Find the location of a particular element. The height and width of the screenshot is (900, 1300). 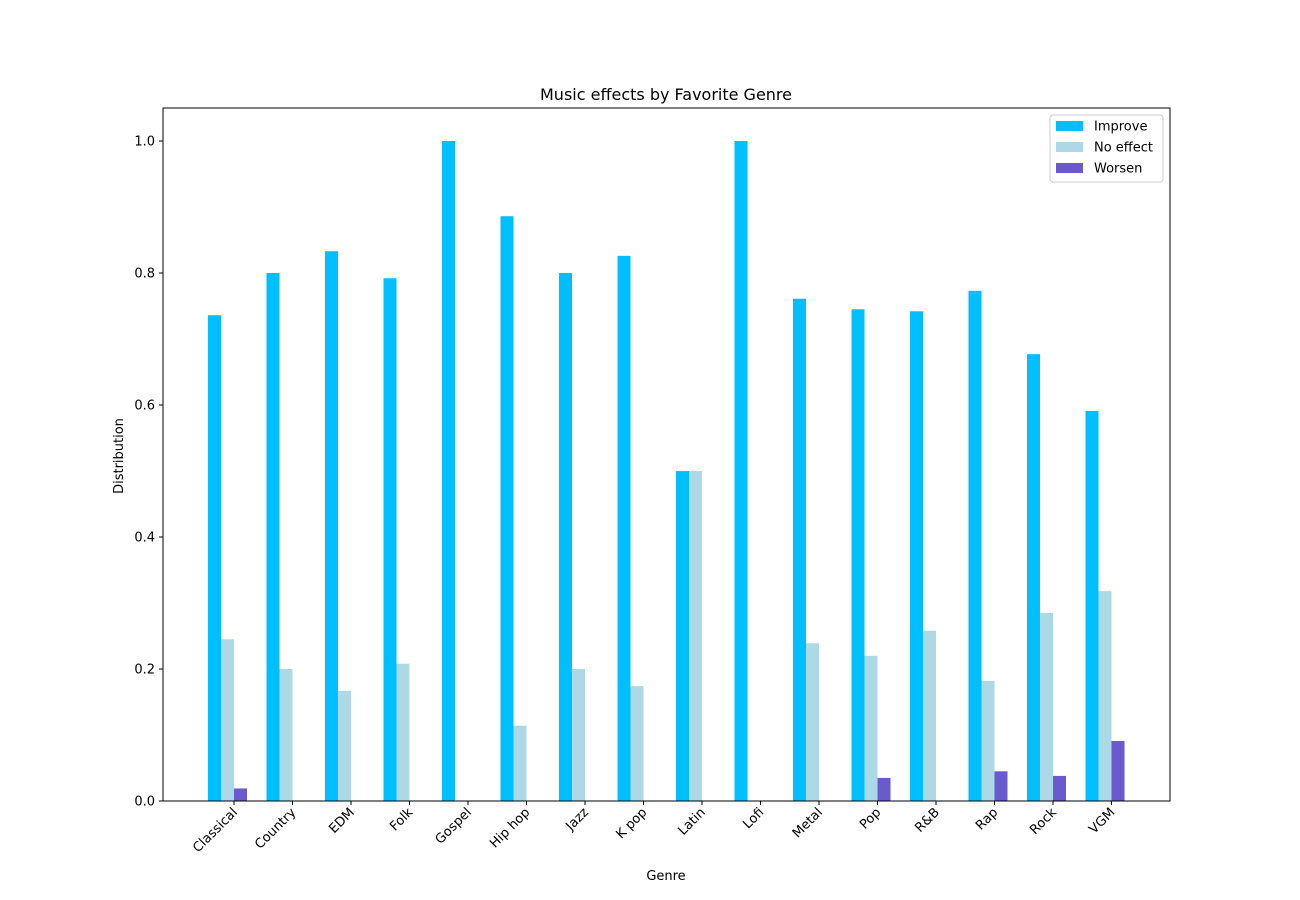

y-tick-label: 0.6 is located at coordinates (144, 406).